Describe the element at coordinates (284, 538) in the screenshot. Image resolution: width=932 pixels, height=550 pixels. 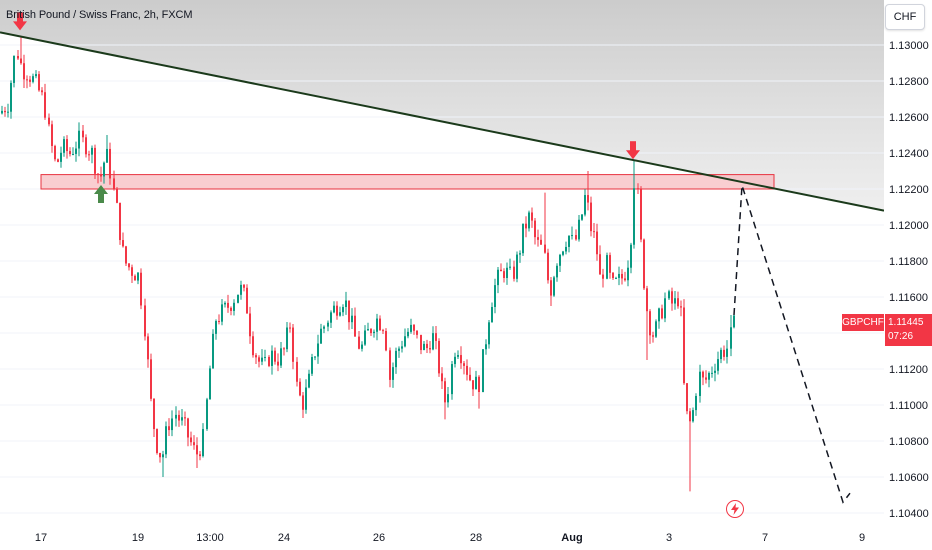
I see `x-tick-label: 24` at that location.